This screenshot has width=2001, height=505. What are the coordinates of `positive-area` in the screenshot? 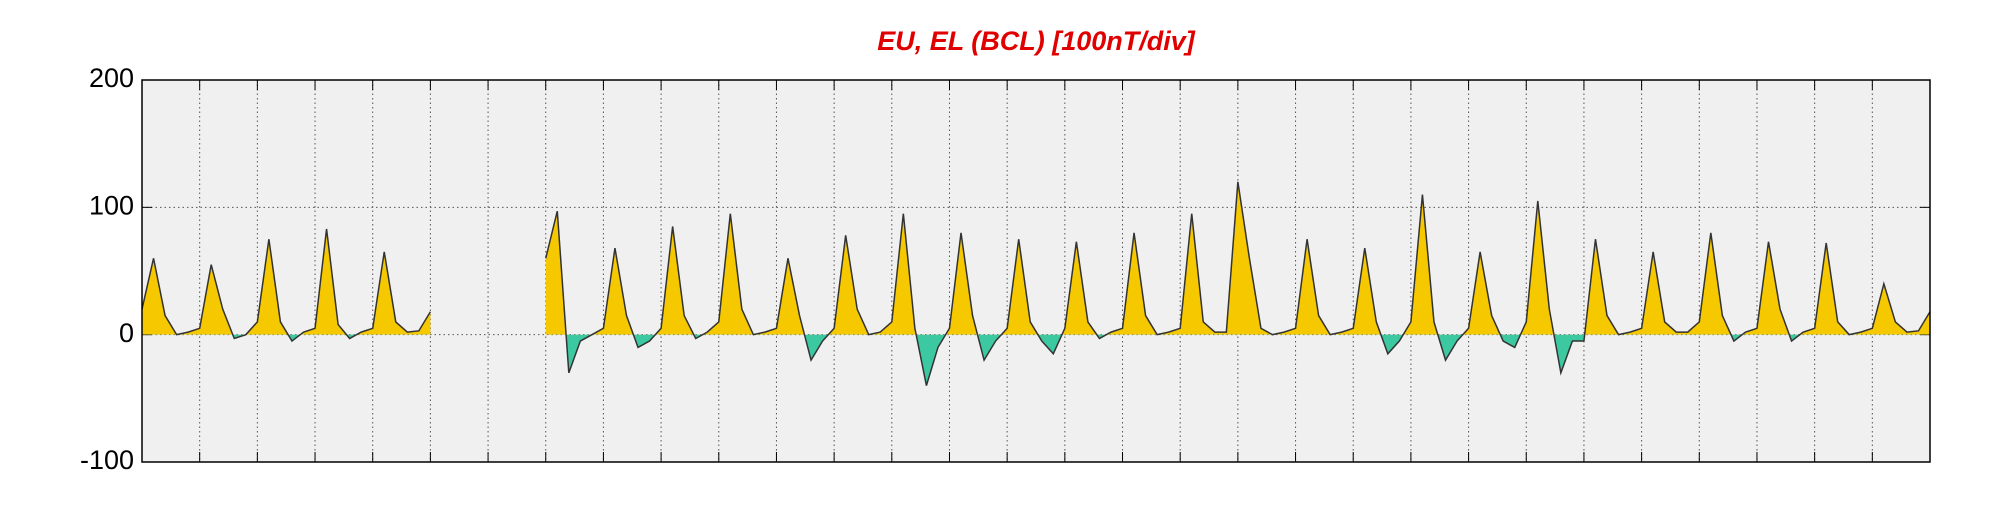 It's located at (286, 281).